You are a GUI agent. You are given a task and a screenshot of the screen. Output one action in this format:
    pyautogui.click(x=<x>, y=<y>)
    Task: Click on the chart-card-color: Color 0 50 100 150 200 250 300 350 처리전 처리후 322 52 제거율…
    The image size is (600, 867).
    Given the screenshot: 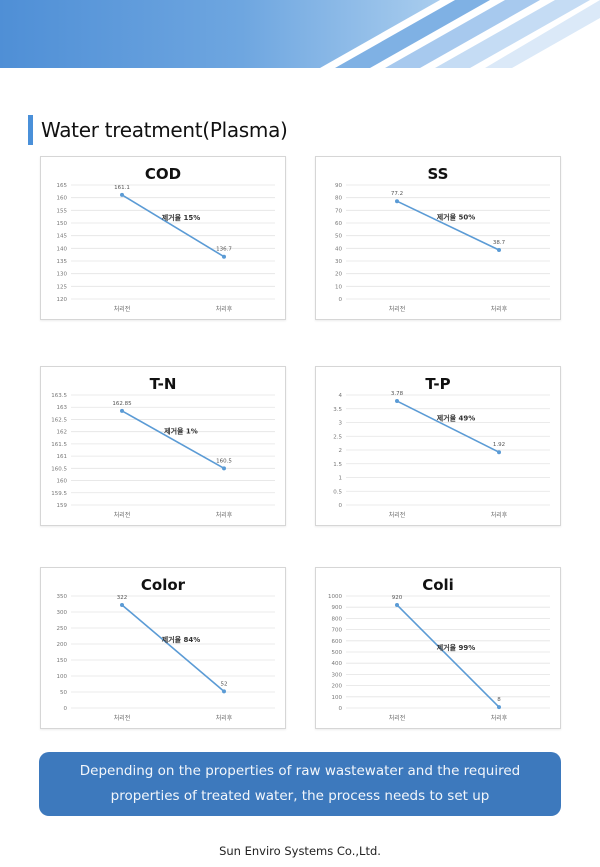 What is the action you would take?
    pyautogui.click(x=163, y=648)
    